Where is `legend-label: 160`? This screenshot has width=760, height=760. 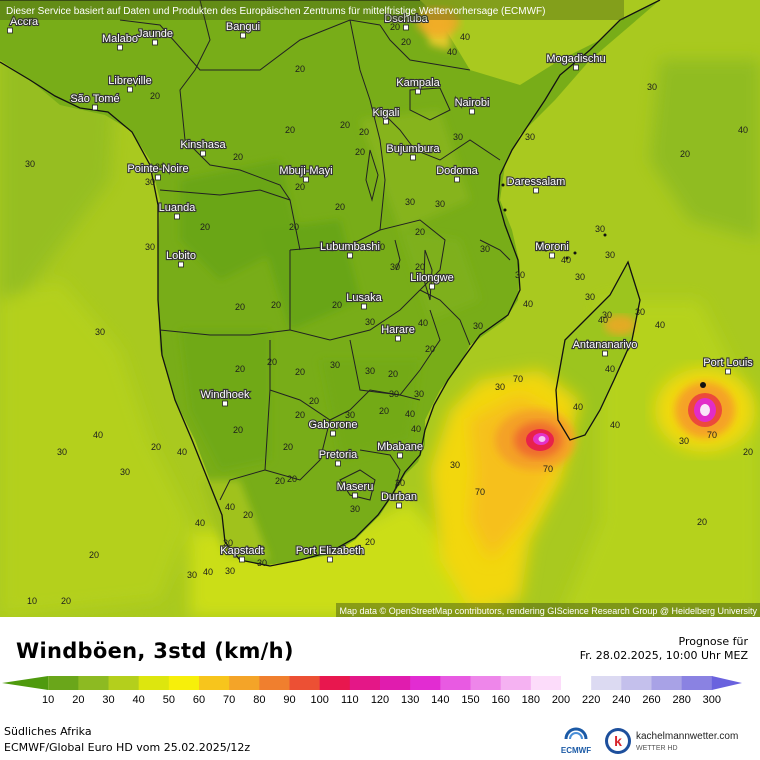
legend-label: 160 is located at coordinates (500, 700).